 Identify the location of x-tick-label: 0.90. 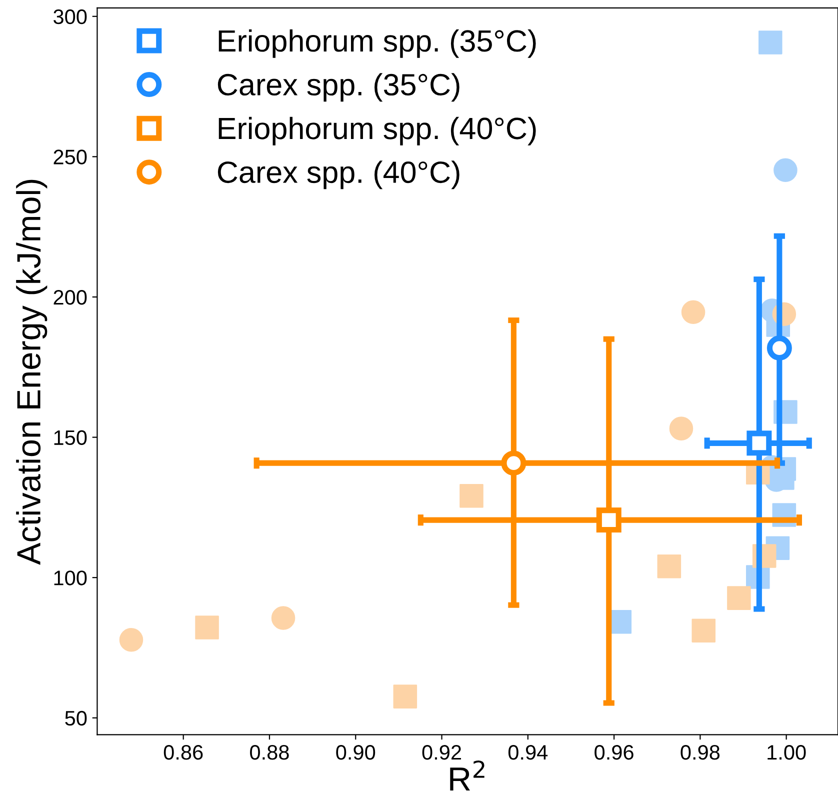
(356, 752).